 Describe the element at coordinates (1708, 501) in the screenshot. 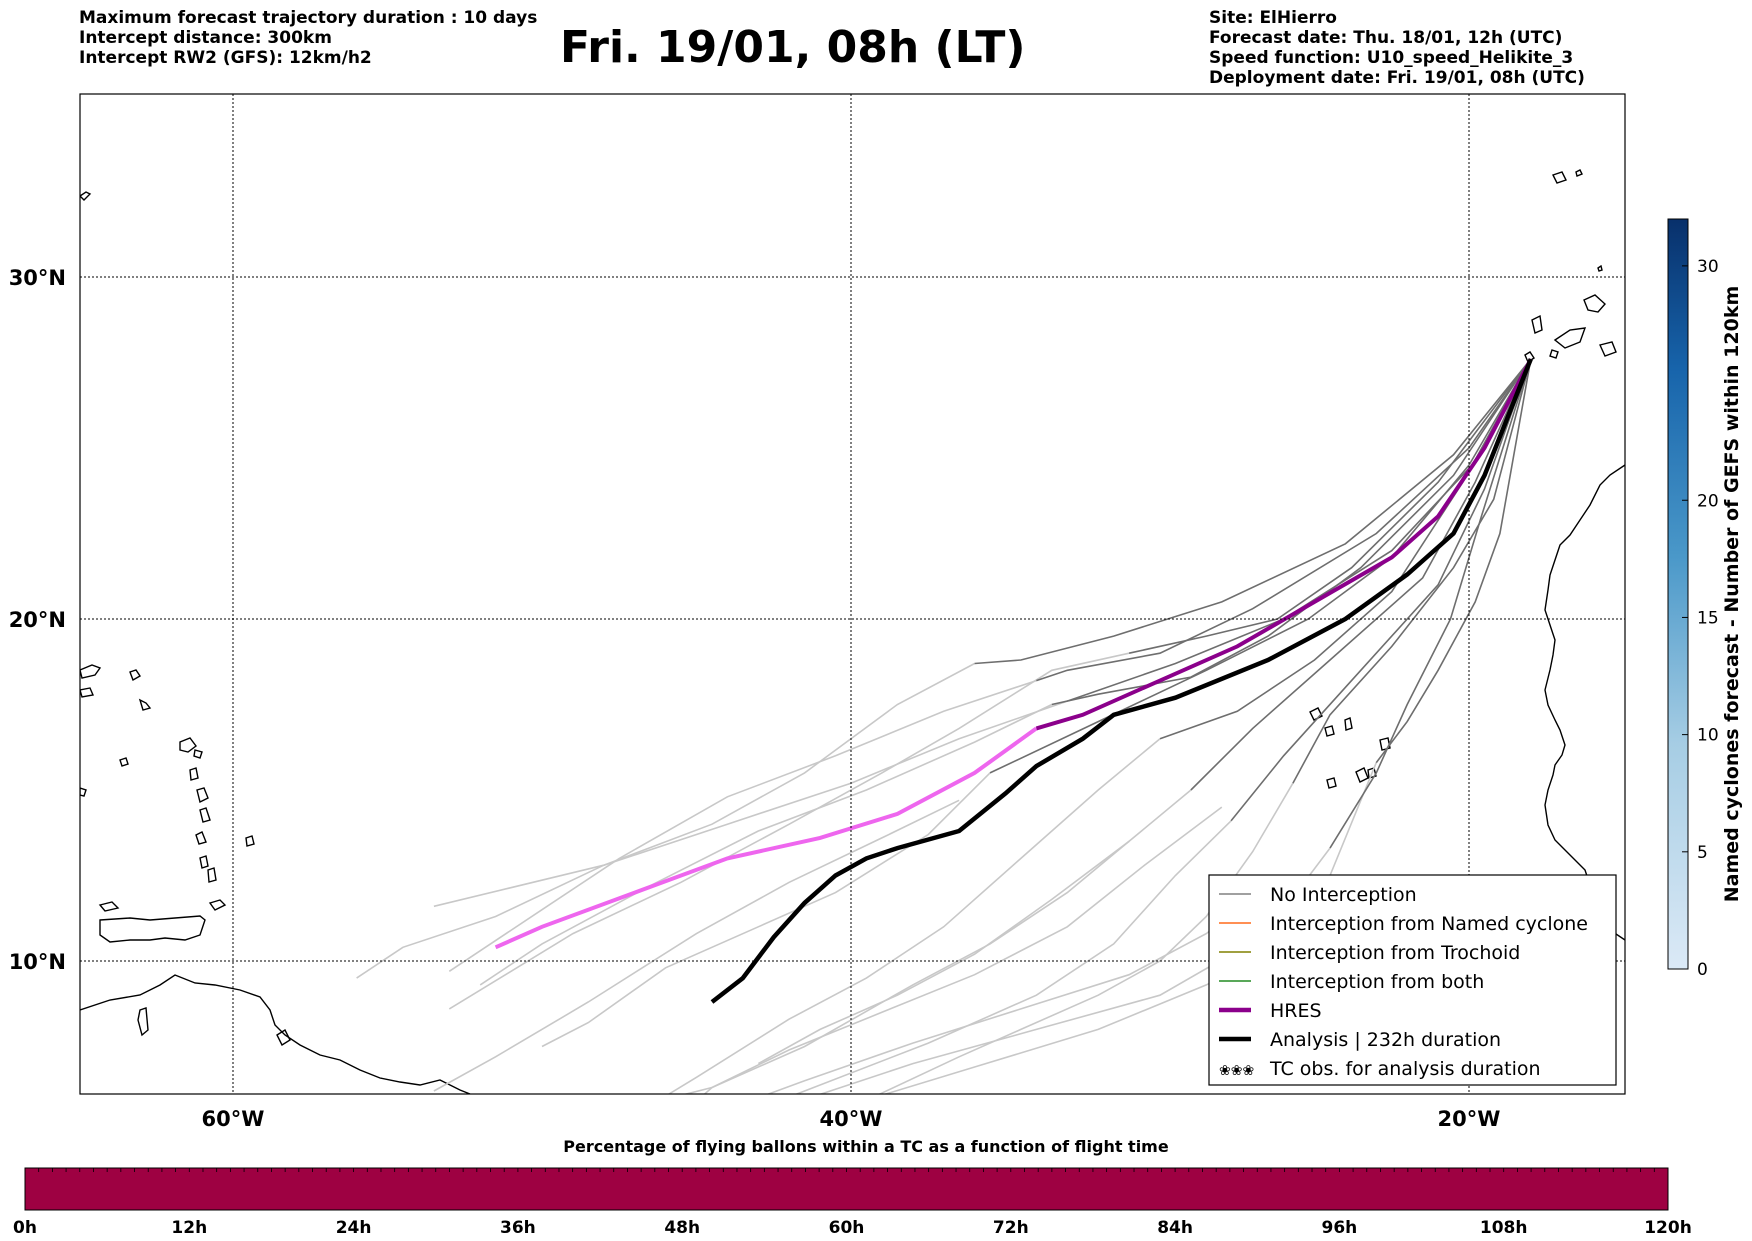

I see `colorbar-tick-label: 20` at that location.